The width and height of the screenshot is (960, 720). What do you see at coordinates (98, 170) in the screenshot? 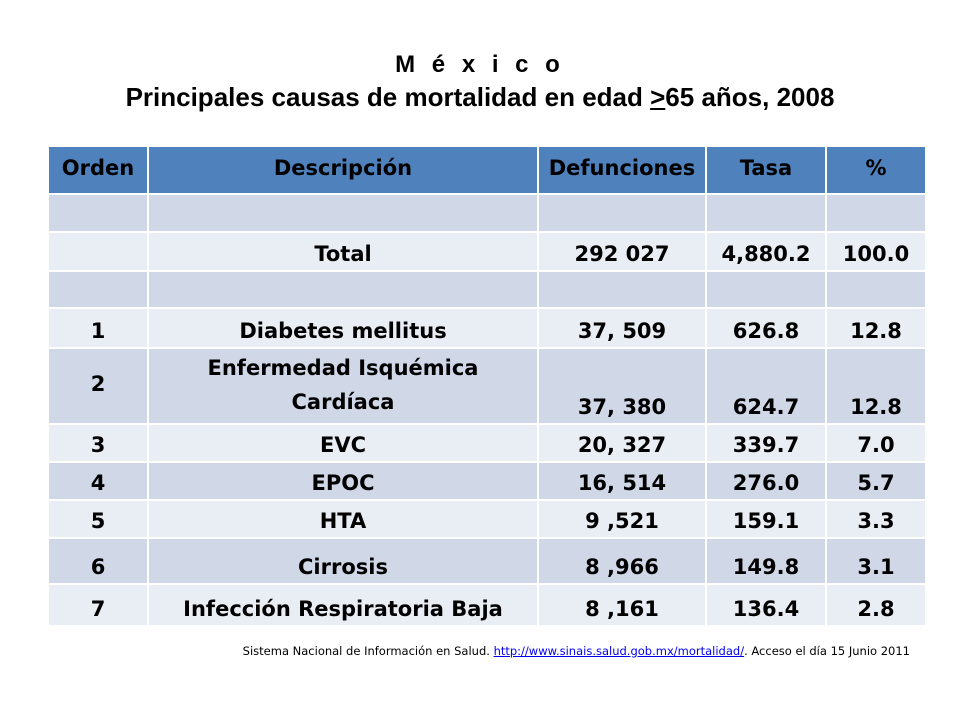
I see `header-orden: Orden` at bounding box center [98, 170].